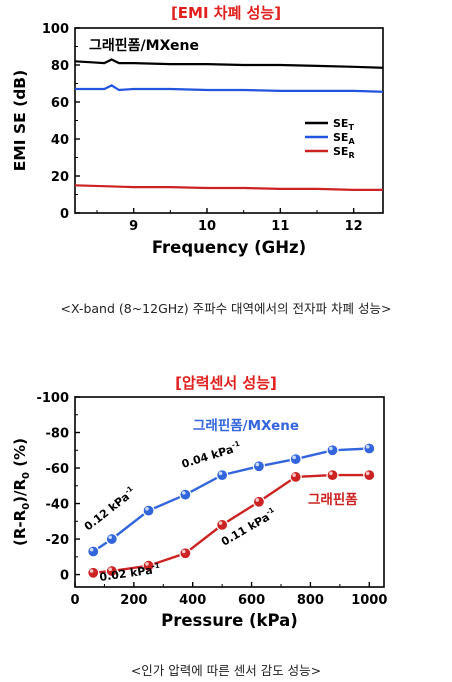  What do you see at coordinates (64, 576) in the screenshot?
I see `chart2-ytick-label: 0` at bounding box center [64, 576].